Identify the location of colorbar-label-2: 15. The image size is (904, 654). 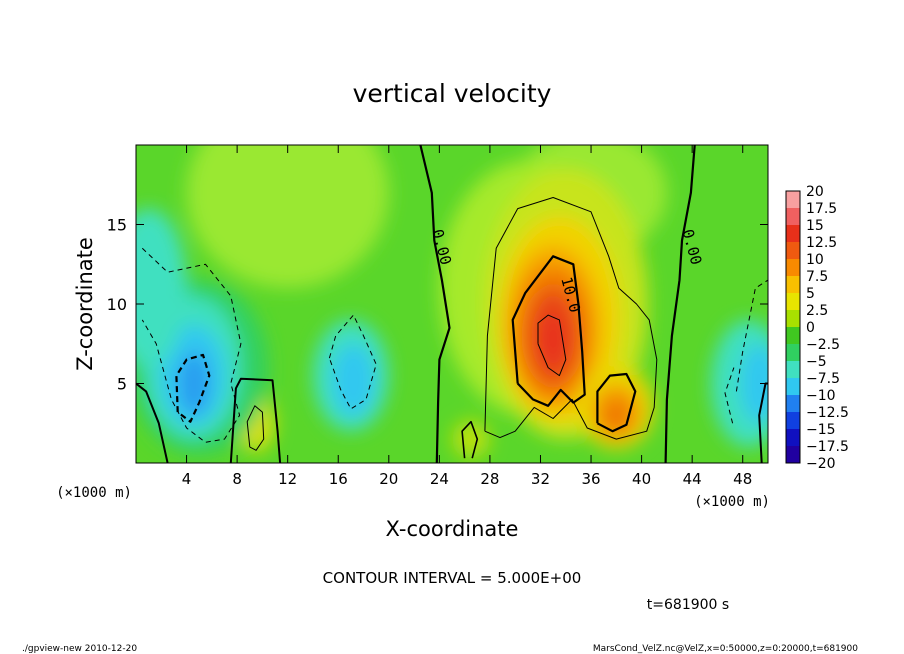
(815, 226).